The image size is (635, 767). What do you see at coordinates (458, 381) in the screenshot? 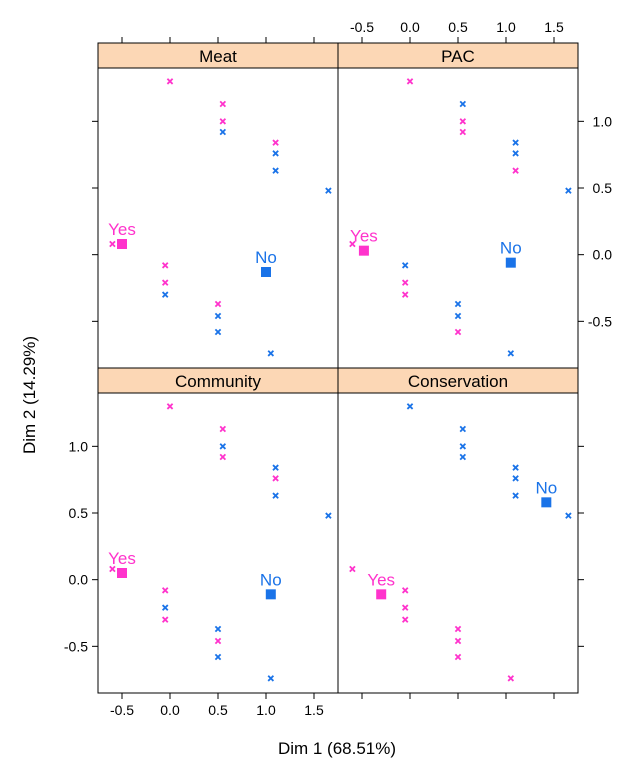
I see `panel-title: Conservation` at bounding box center [458, 381].